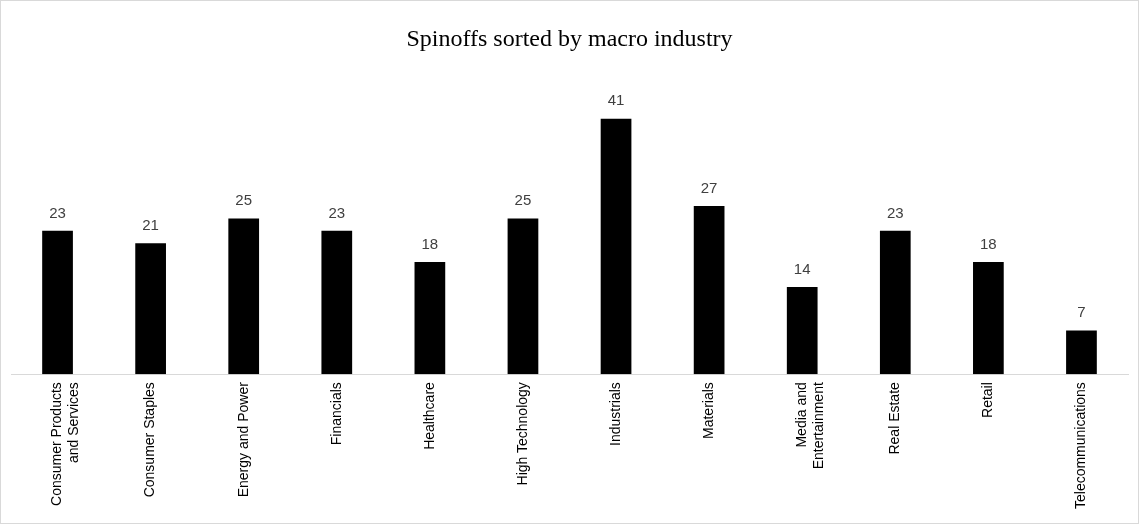 The height and width of the screenshot is (524, 1139). Describe the element at coordinates (521, 434) in the screenshot. I see `x-tick-label: High Technology` at that location.